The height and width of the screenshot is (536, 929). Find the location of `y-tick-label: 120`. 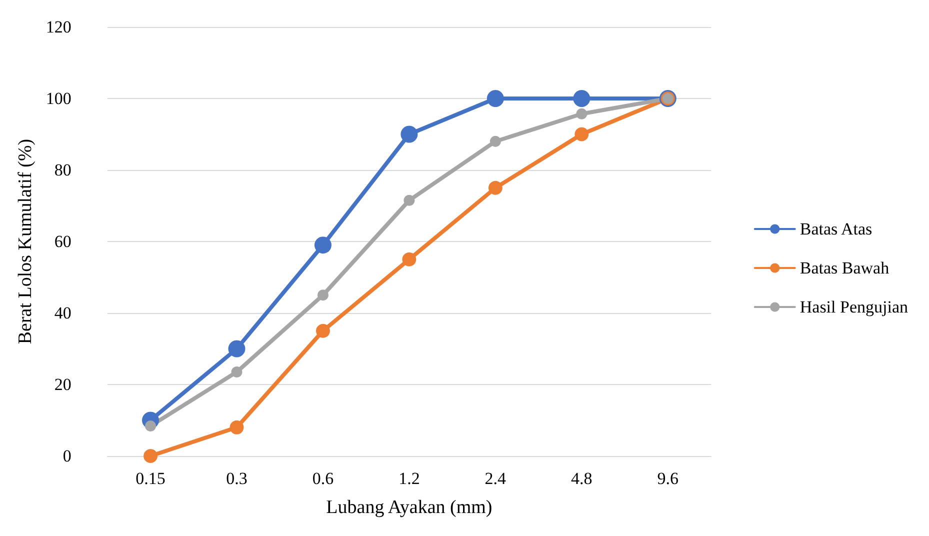

y-tick-label: 120 is located at coordinates (59, 27).